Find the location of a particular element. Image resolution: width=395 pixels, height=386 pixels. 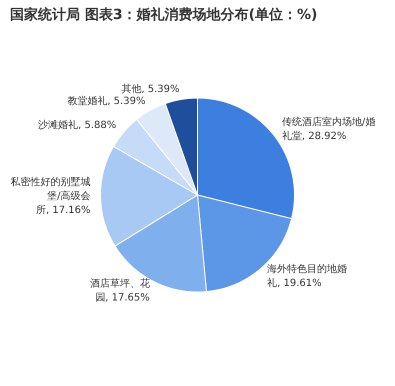

slice-label: 酒店草坪、花园, 17.65% is located at coordinates (120, 290).